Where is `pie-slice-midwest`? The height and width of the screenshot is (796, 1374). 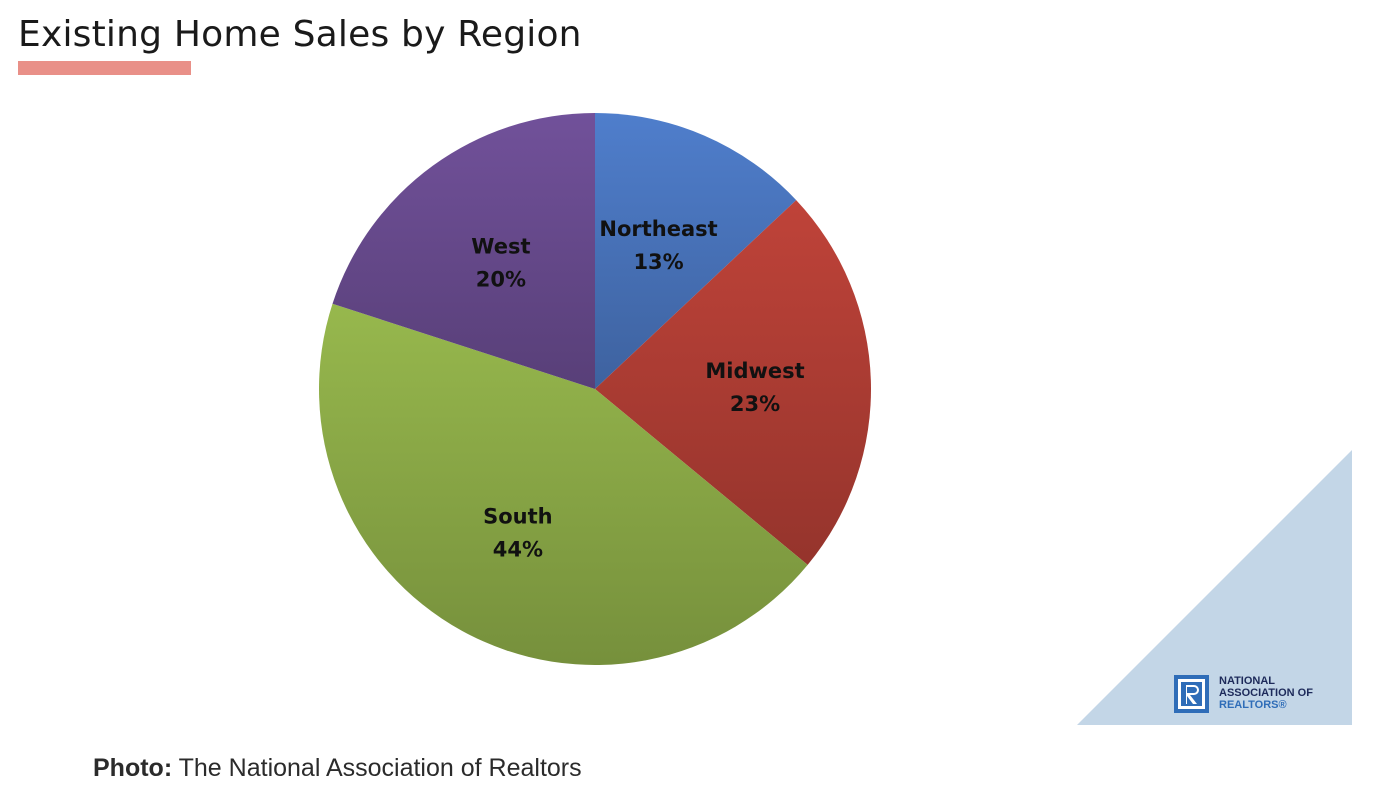
pie-slice-midwest is located at coordinates (733, 382).